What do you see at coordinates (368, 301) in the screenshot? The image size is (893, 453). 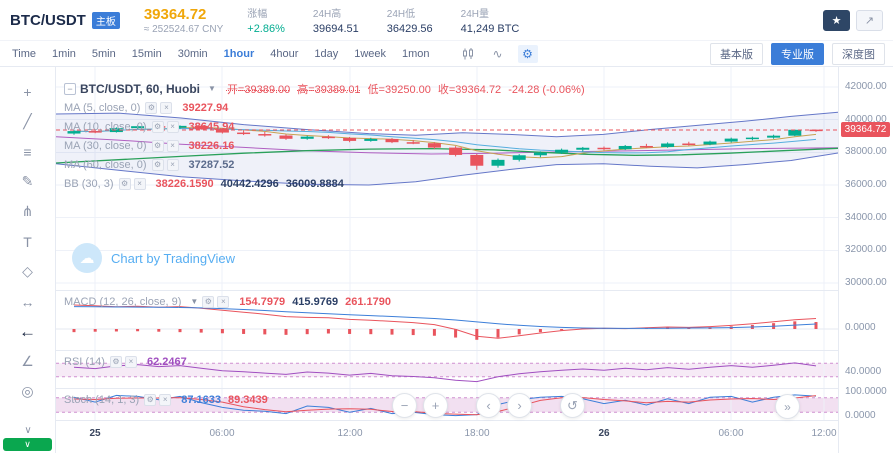 I see `indicator-value: 261.1790` at bounding box center [368, 301].